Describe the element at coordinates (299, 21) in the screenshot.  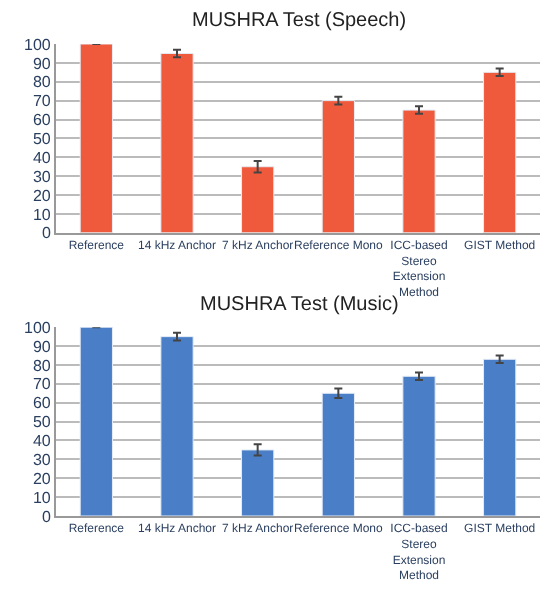
I see `chart-title: MUSHRA Test (Speech)` at that location.